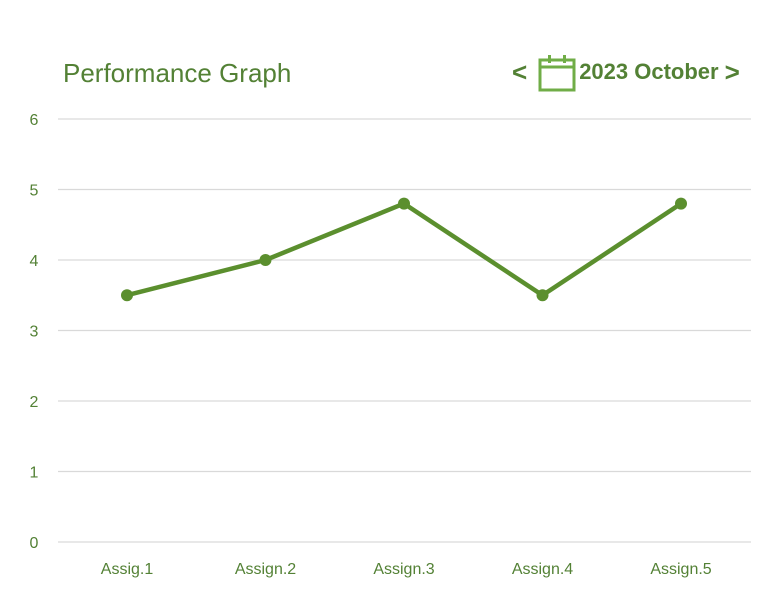 The image size is (780, 602). Describe the element at coordinates (34, 191) in the screenshot. I see `y-tick-label: 5` at that location.